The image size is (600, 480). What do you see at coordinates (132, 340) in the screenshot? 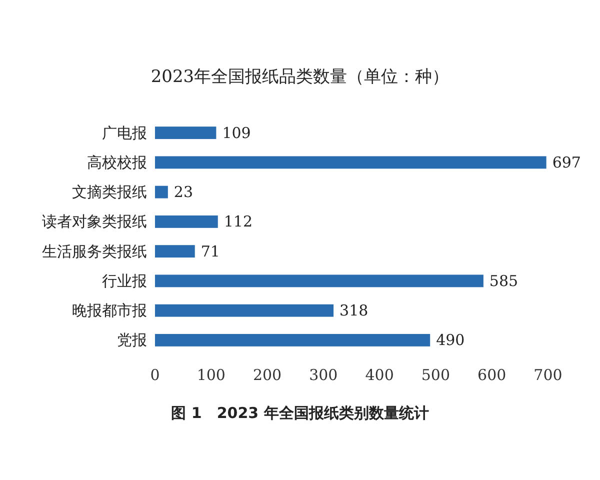
I see `y-tick-label: 党报` at bounding box center [132, 340].